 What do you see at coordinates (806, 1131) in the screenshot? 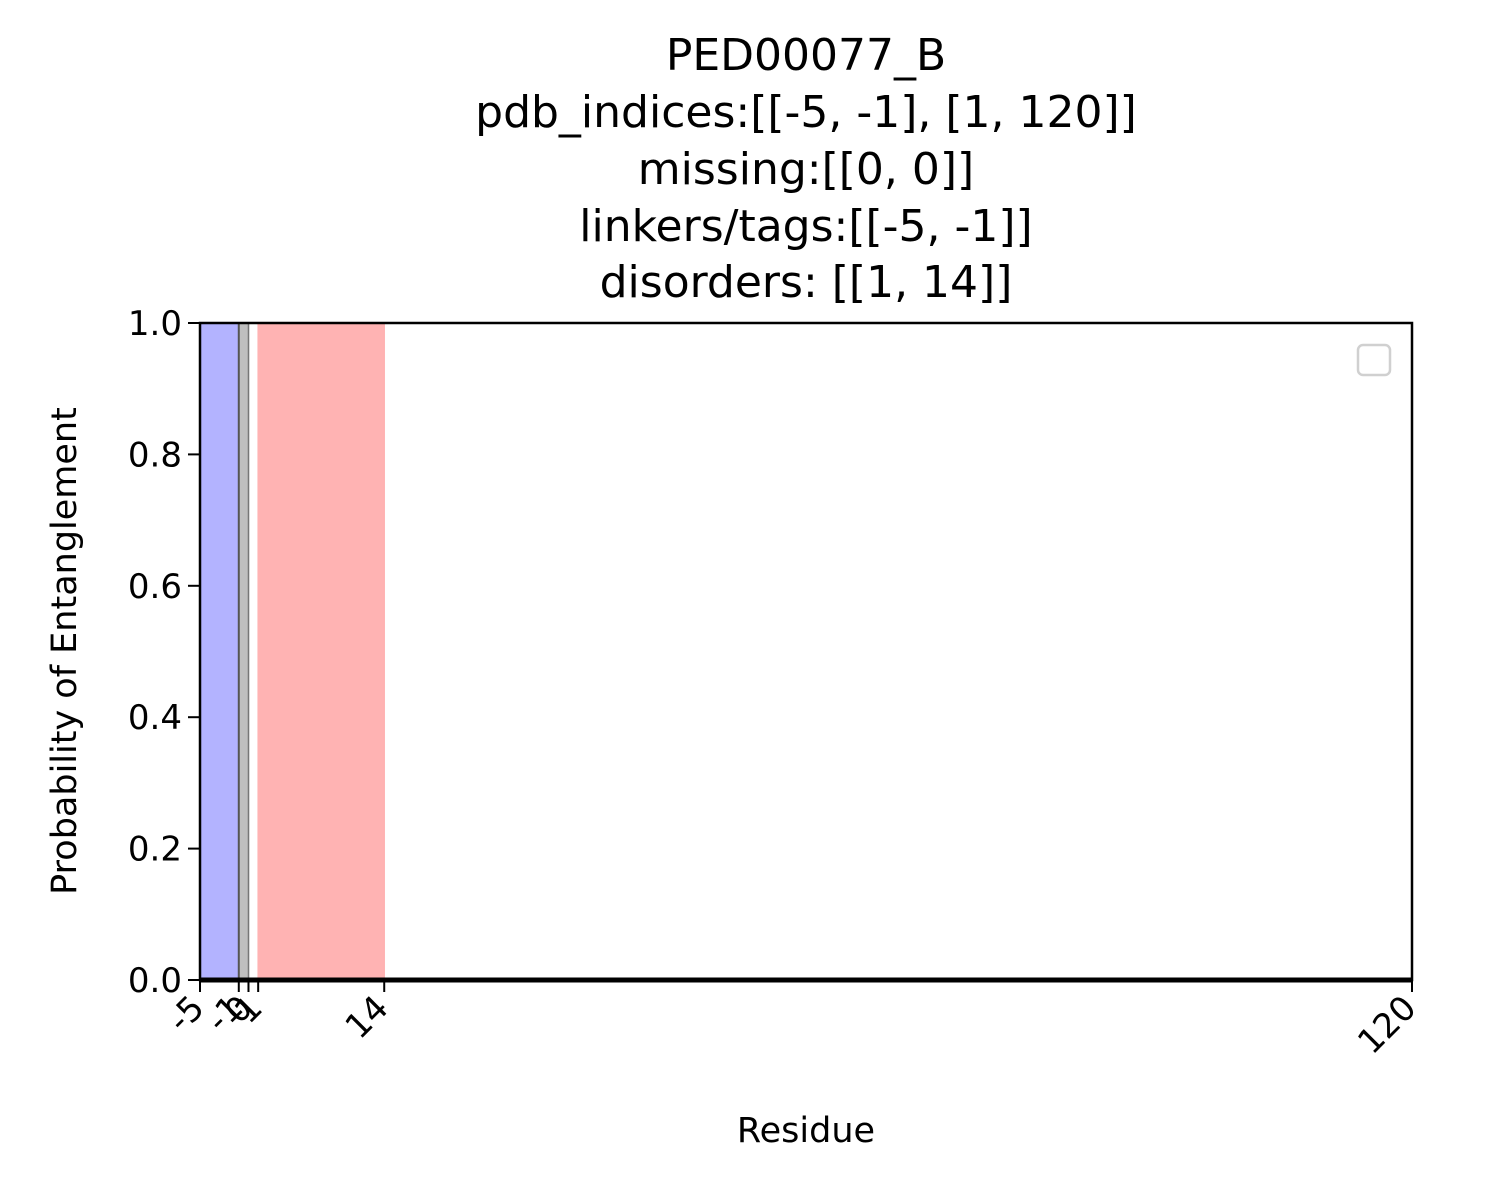
I see `x-axis-label: Residue` at bounding box center [806, 1131].